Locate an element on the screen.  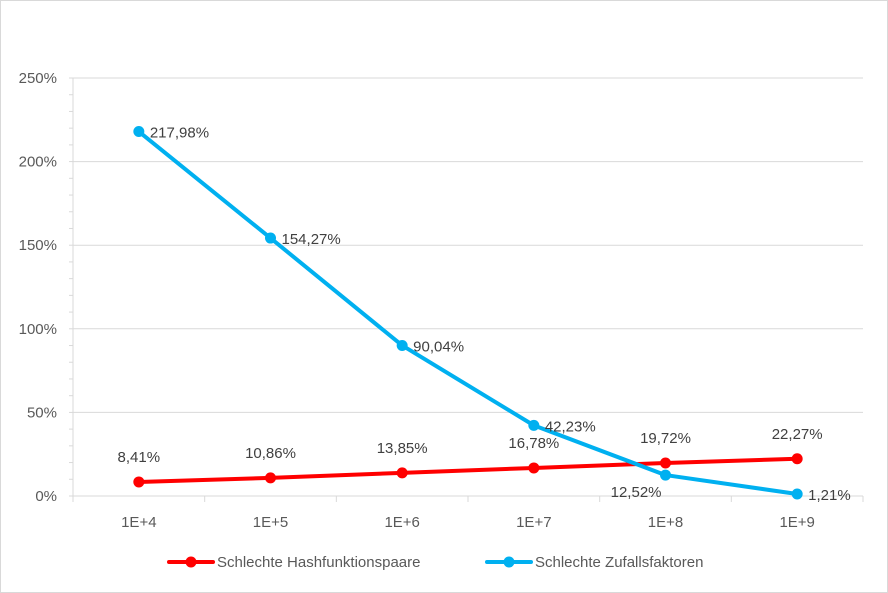
y-tick-label: 150% is located at coordinates (38, 245).